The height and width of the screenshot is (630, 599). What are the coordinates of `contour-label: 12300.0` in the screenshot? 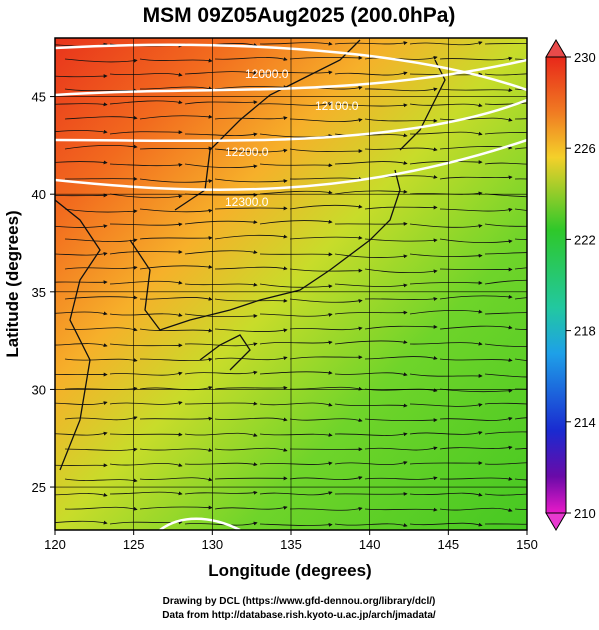 It's located at (247, 202).